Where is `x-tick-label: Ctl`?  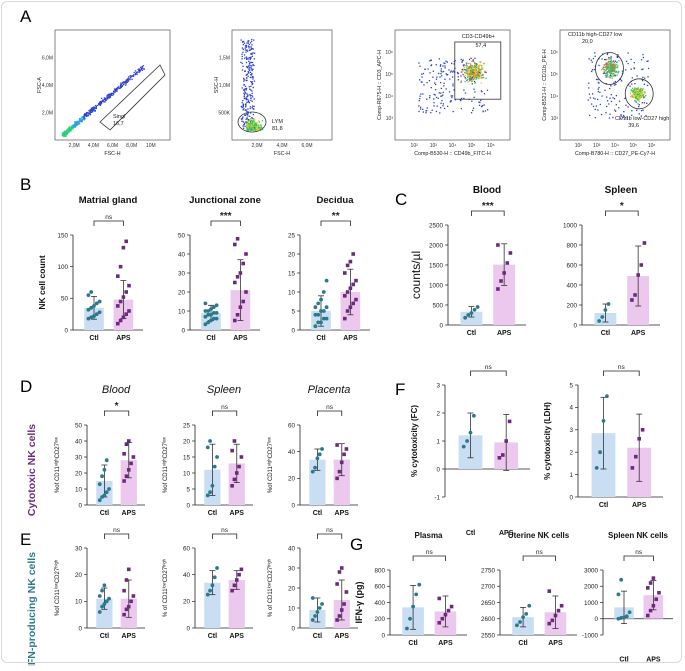 x-tick-label: Ctl is located at coordinates (320, 338).